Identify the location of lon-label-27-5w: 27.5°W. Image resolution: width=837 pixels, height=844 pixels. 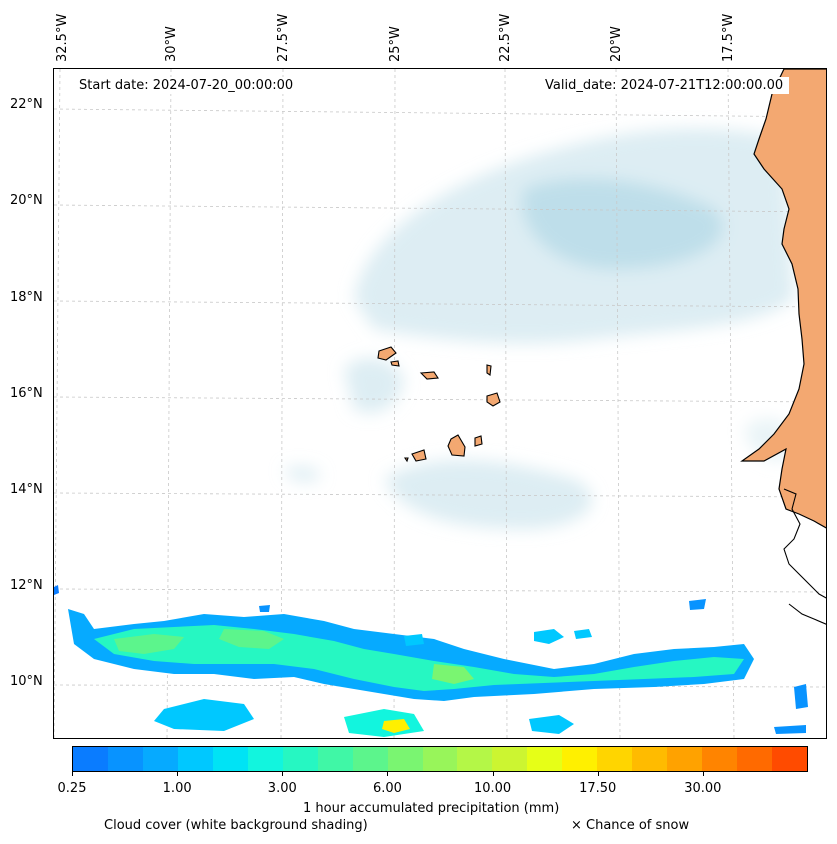
(283, 37).